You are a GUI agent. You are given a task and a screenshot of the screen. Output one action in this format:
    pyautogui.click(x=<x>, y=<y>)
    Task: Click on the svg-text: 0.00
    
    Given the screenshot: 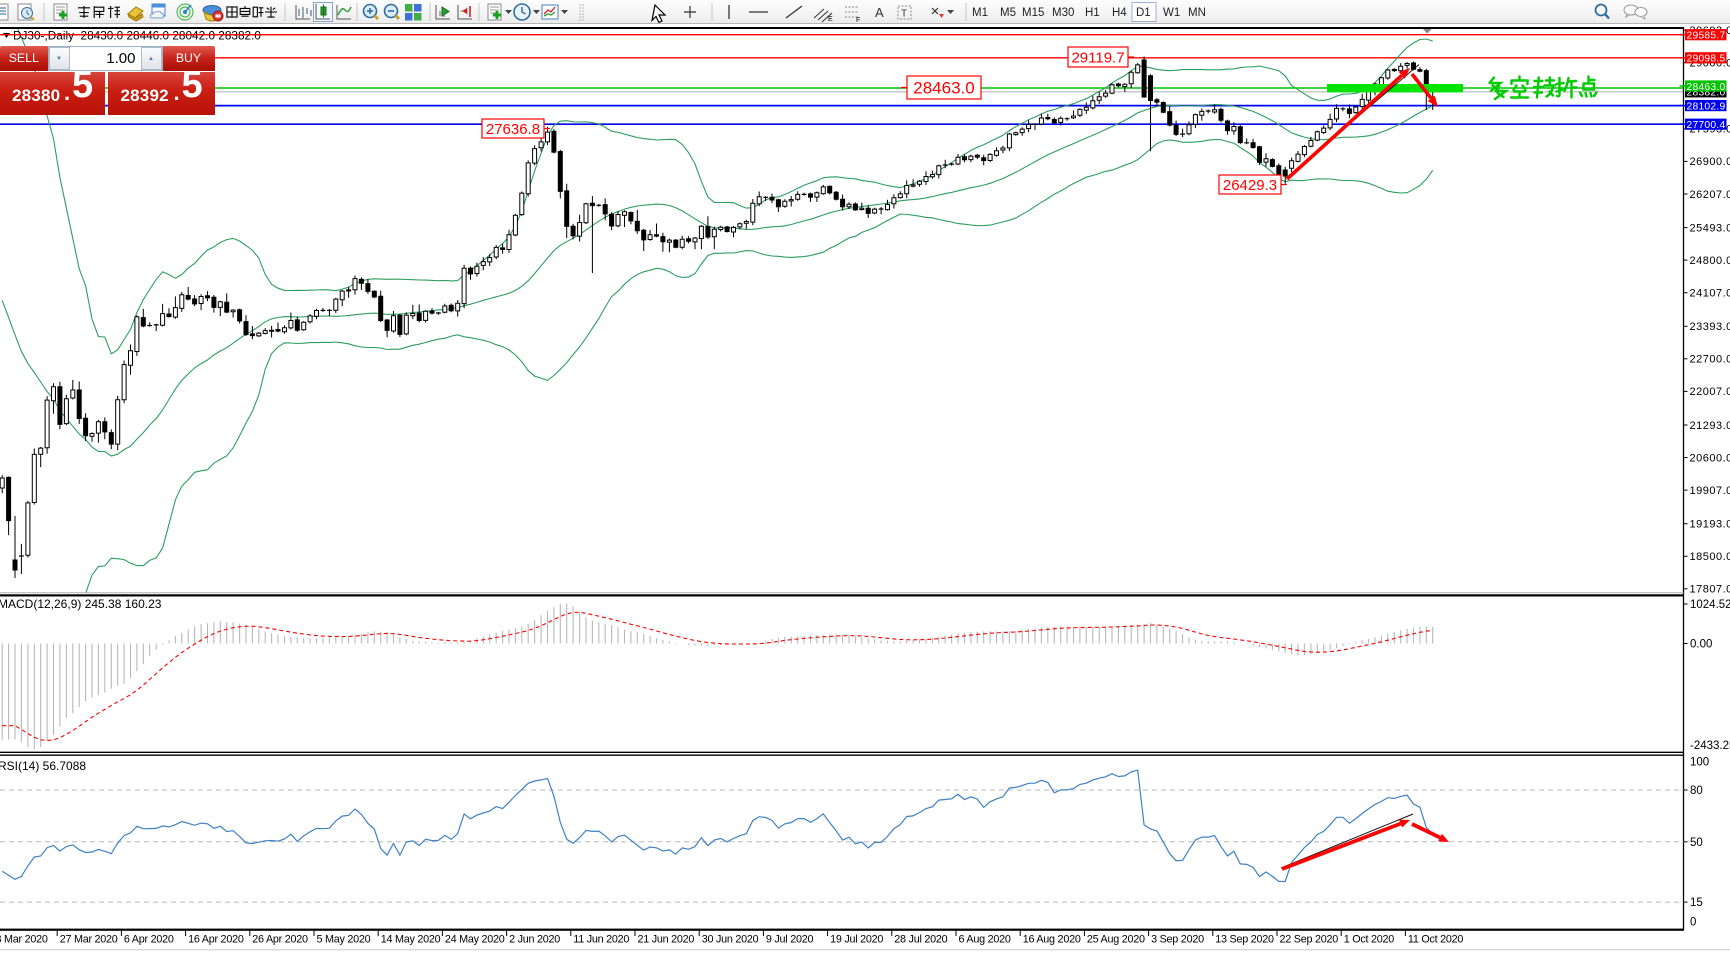 What is the action you would take?
    pyautogui.click(x=1701, y=645)
    